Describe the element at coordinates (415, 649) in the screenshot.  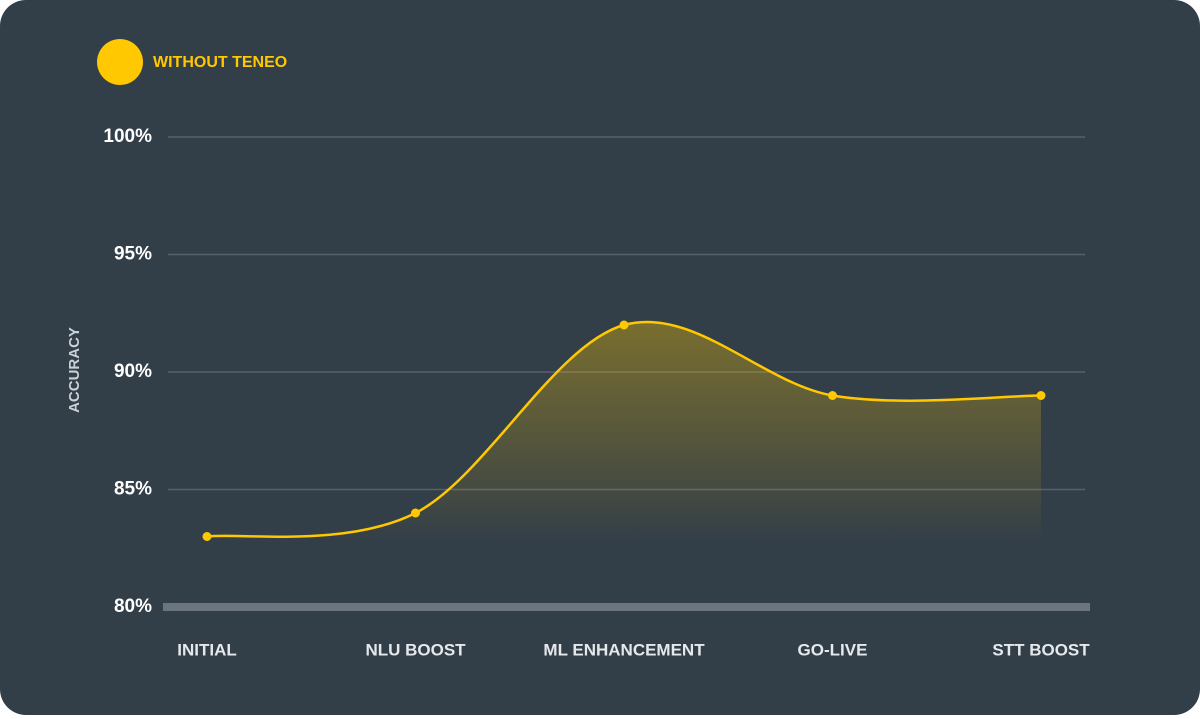
I see `x-tick-label: NLU BOOST` at that location.